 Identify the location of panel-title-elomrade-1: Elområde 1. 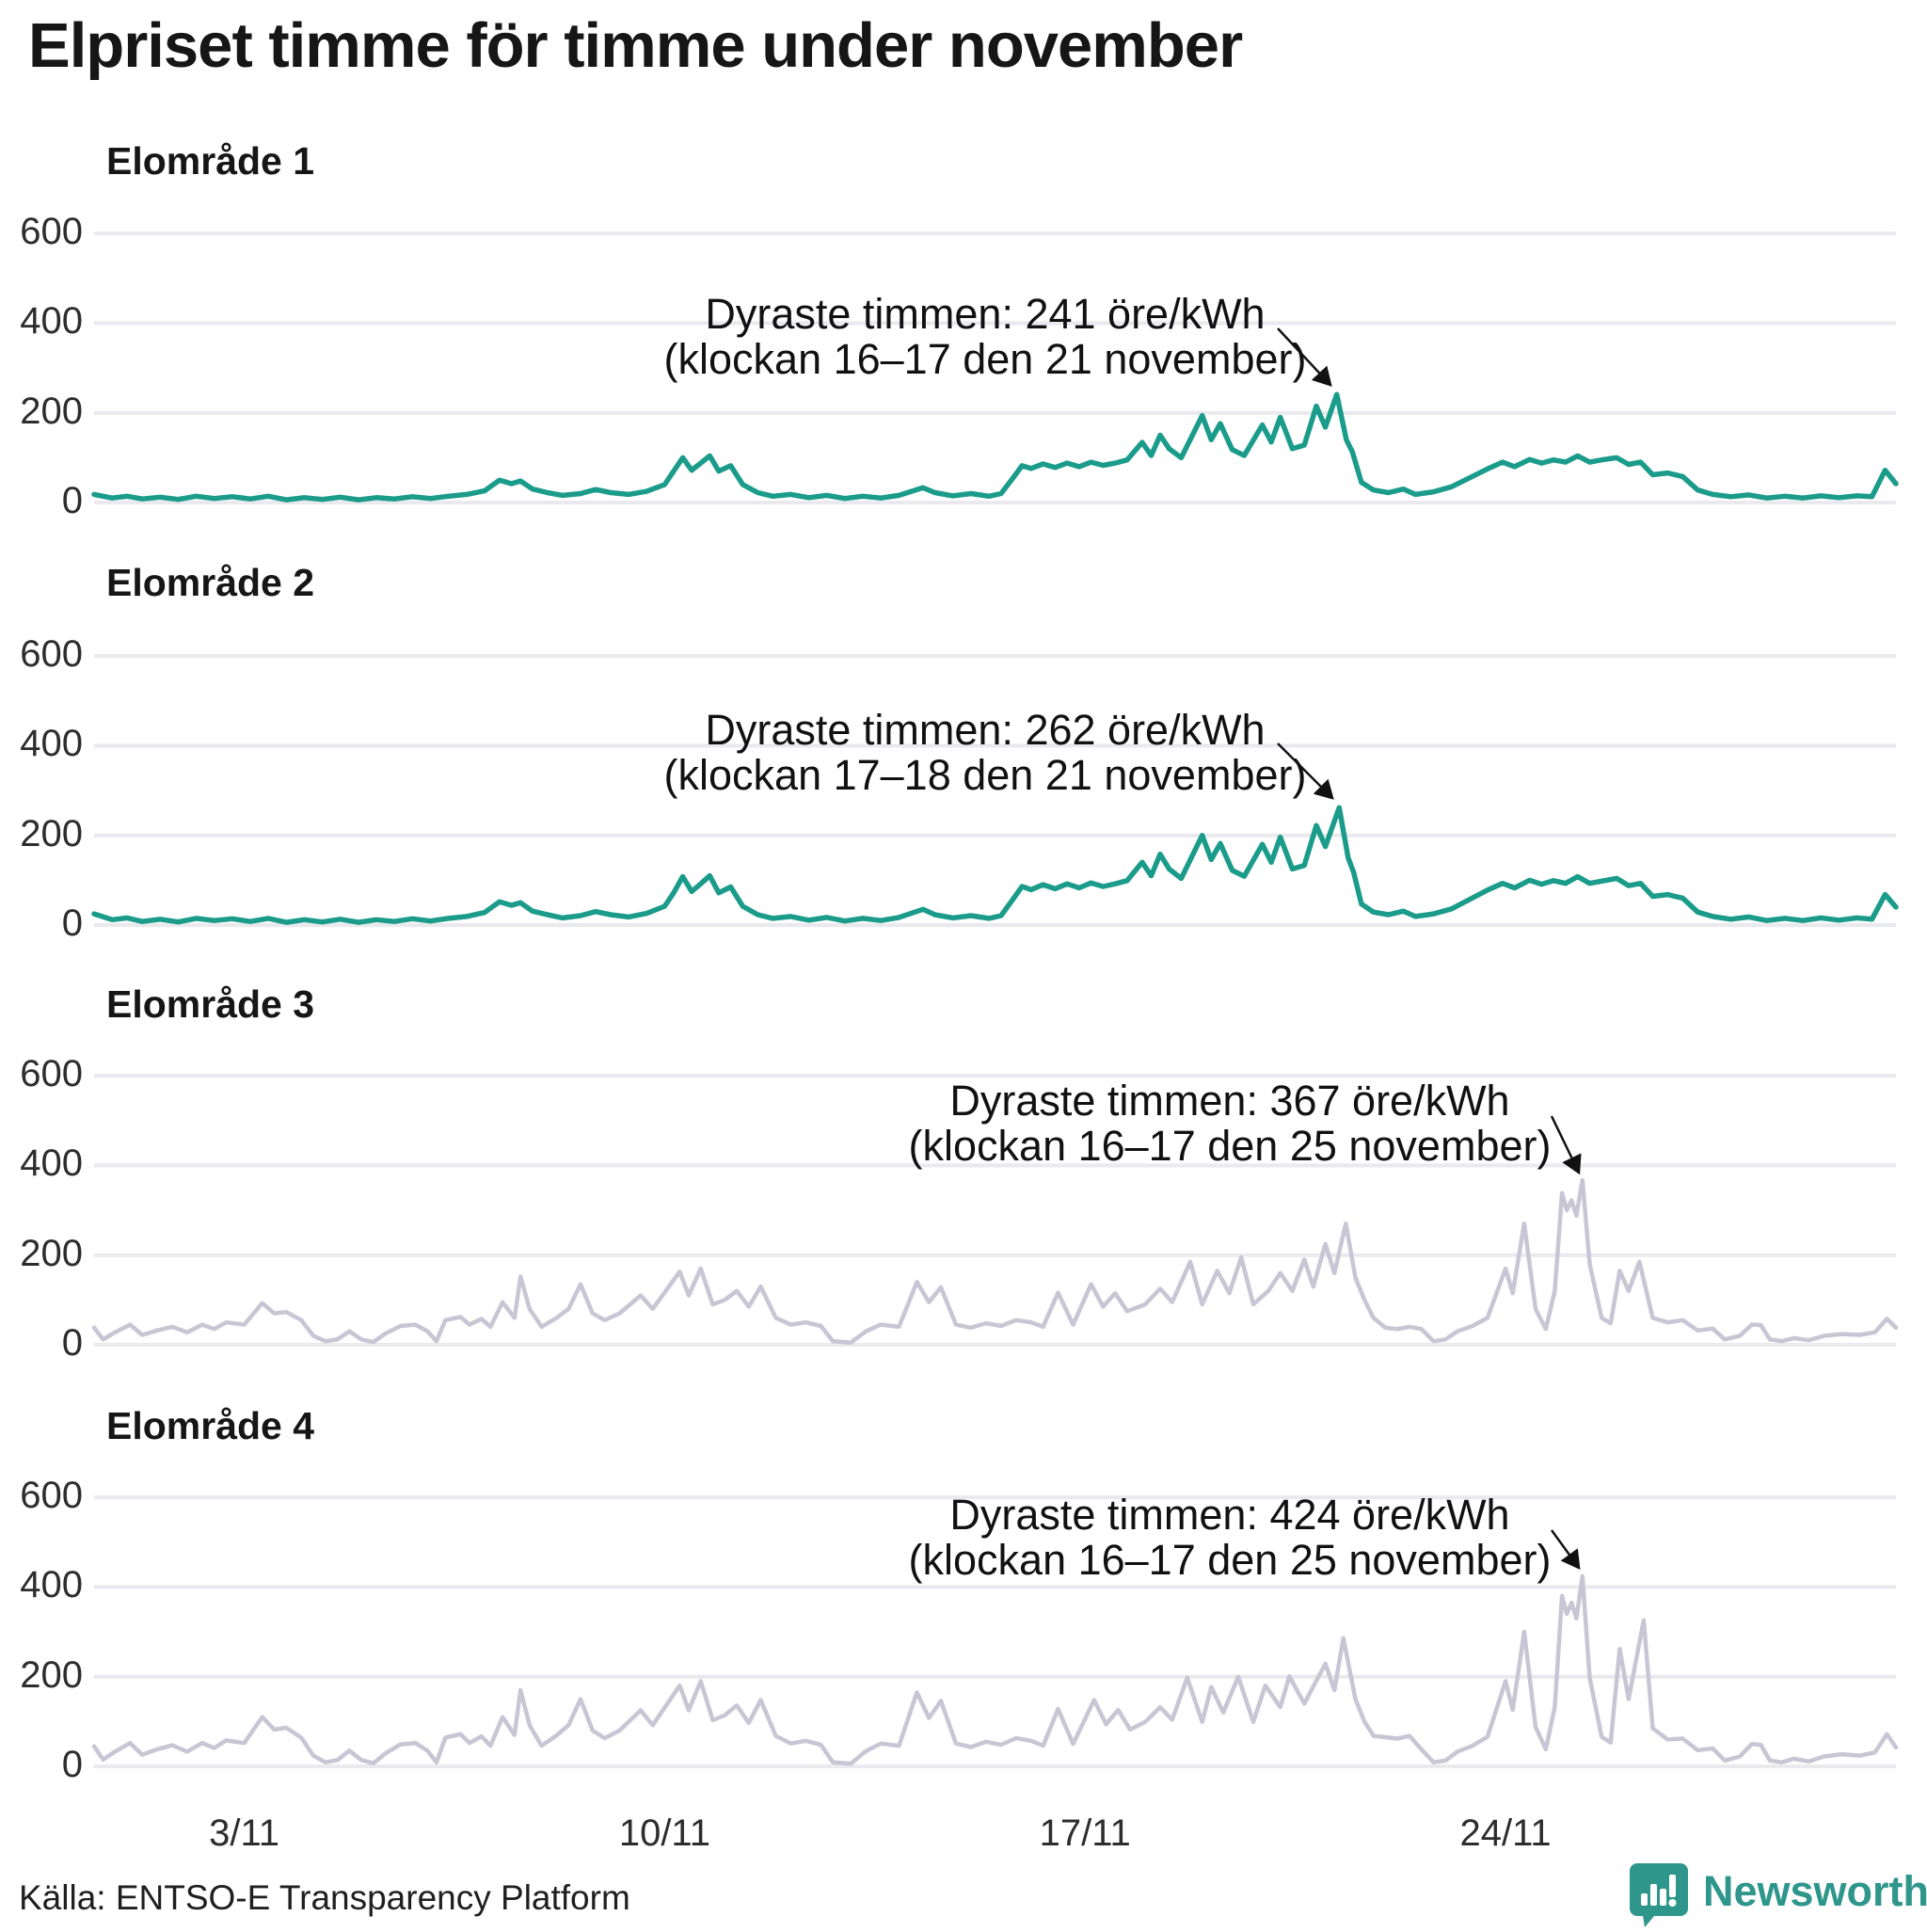
(210, 161).